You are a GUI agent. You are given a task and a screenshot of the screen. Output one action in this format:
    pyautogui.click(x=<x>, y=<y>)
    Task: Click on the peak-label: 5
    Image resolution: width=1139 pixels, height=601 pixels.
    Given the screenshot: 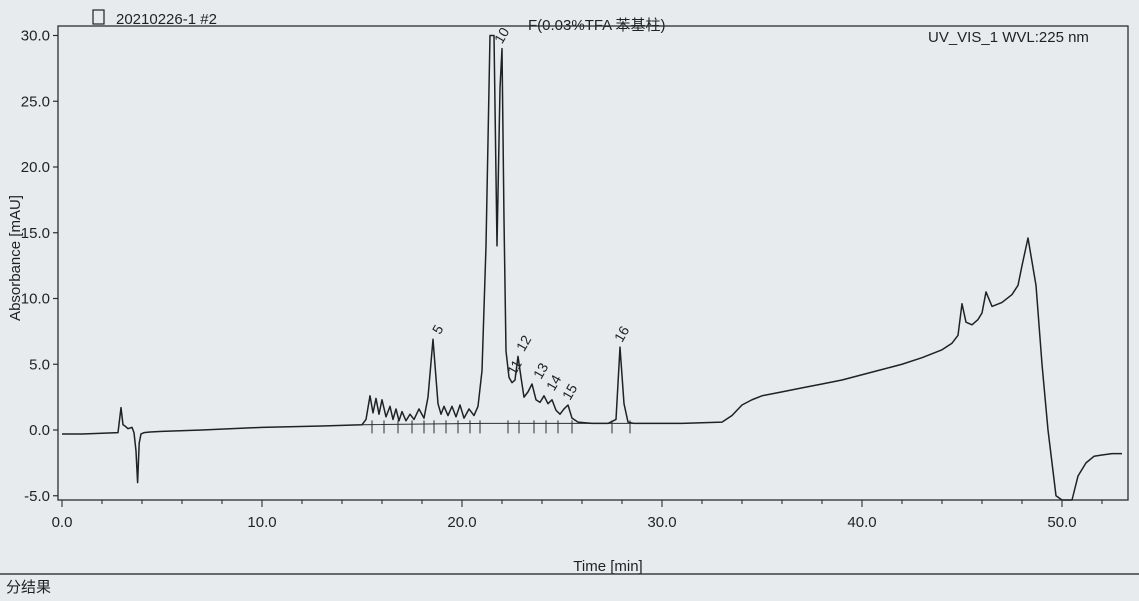 What is the action you would take?
    pyautogui.click(x=438, y=329)
    